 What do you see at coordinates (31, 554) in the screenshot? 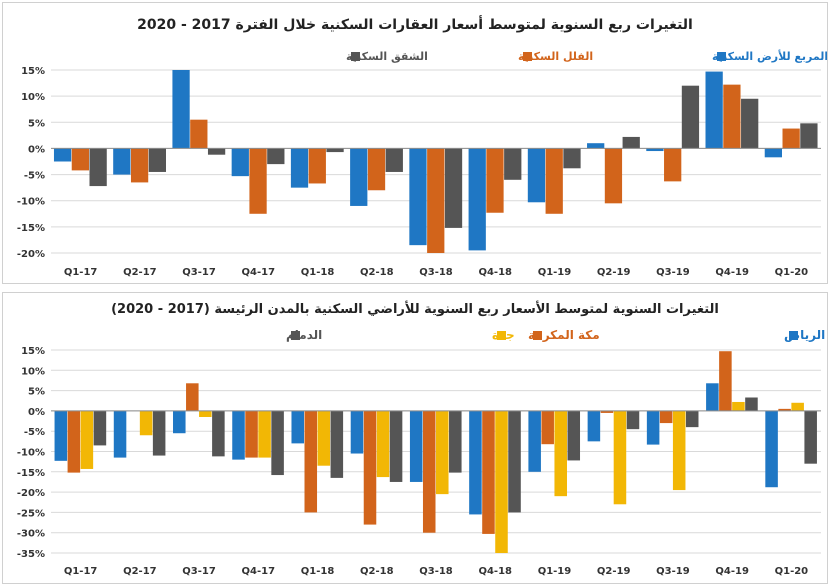
I see `y-tick-label: -35%` at bounding box center [31, 554].